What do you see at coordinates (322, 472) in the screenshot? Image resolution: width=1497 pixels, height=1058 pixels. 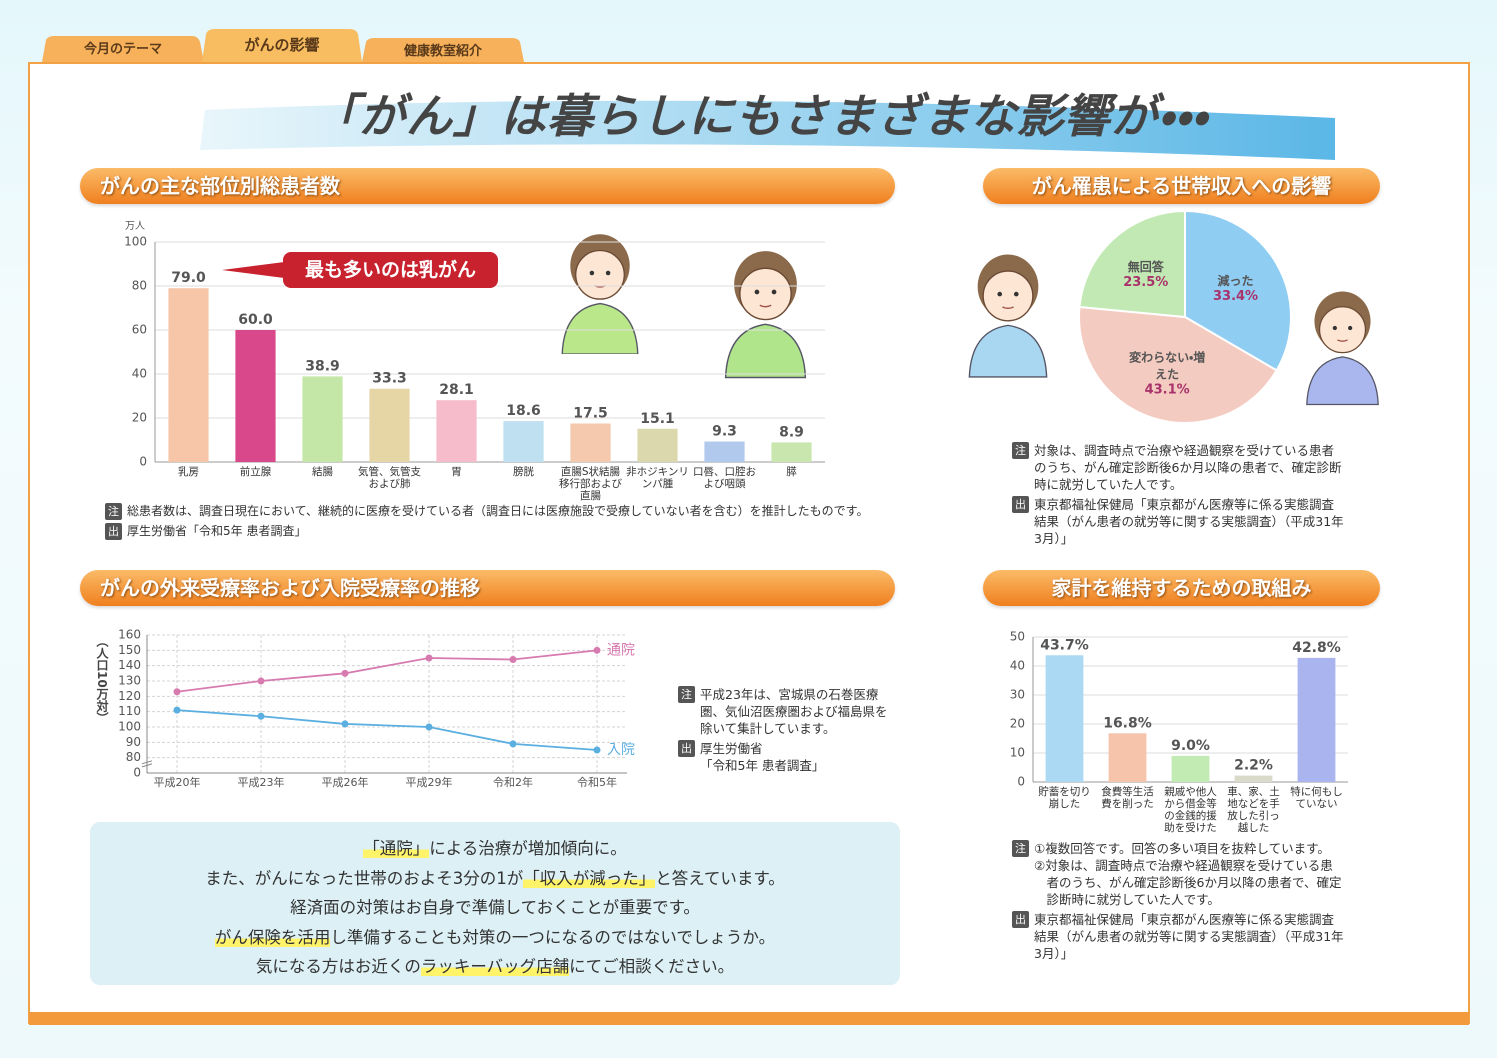 I see `x-tick-label: 結腸` at bounding box center [322, 472].